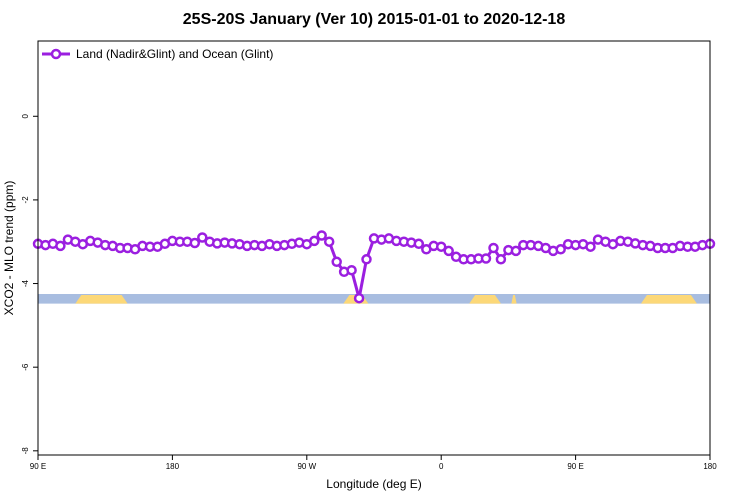 This screenshot has width=750, height=500. What do you see at coordinates (710, 466) in the screenshot?
I see `x-tick-label-5: 180` at bounding box center [710, 466].